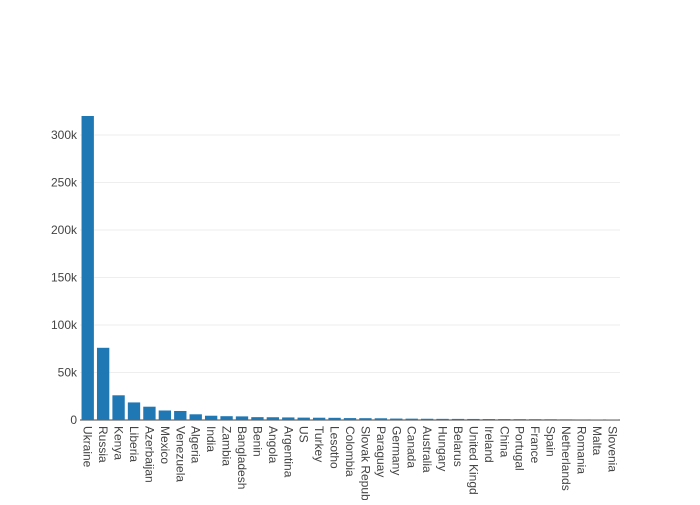 The height and width of the screenshot is (505, 700). What do you see at coordinates (64, 230) in the screenshot?
I see `y-tick-label: 200k` at bounding box center [64, 230].